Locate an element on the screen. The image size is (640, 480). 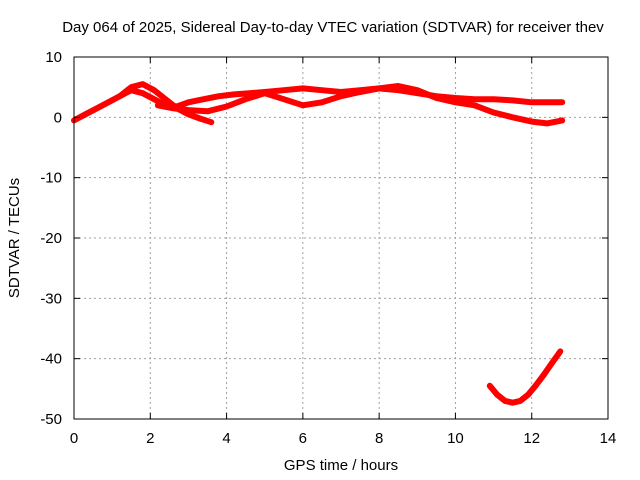
y-axis-label: SDTVAR / TECUs is located at coordinates (14, 238).